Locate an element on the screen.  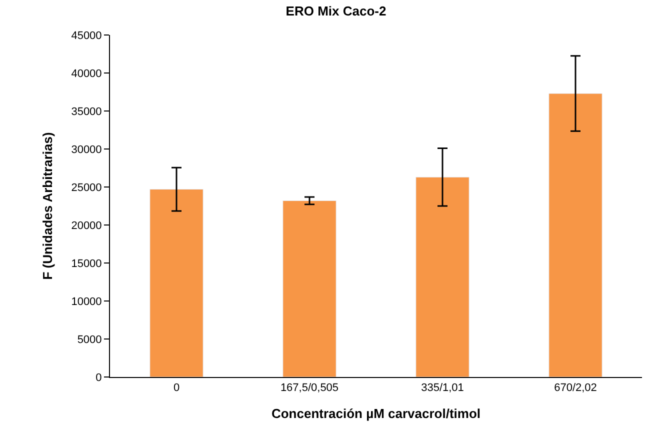
y-tick-label: 20000 is located at coordinates (86, 226).